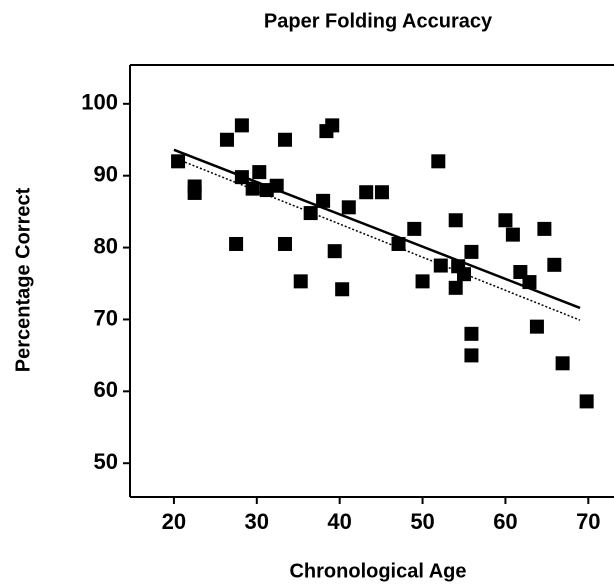  Describe the element at coordinates (588, 521) in the screenshot. I see `x-tick-label: 70` at that location.